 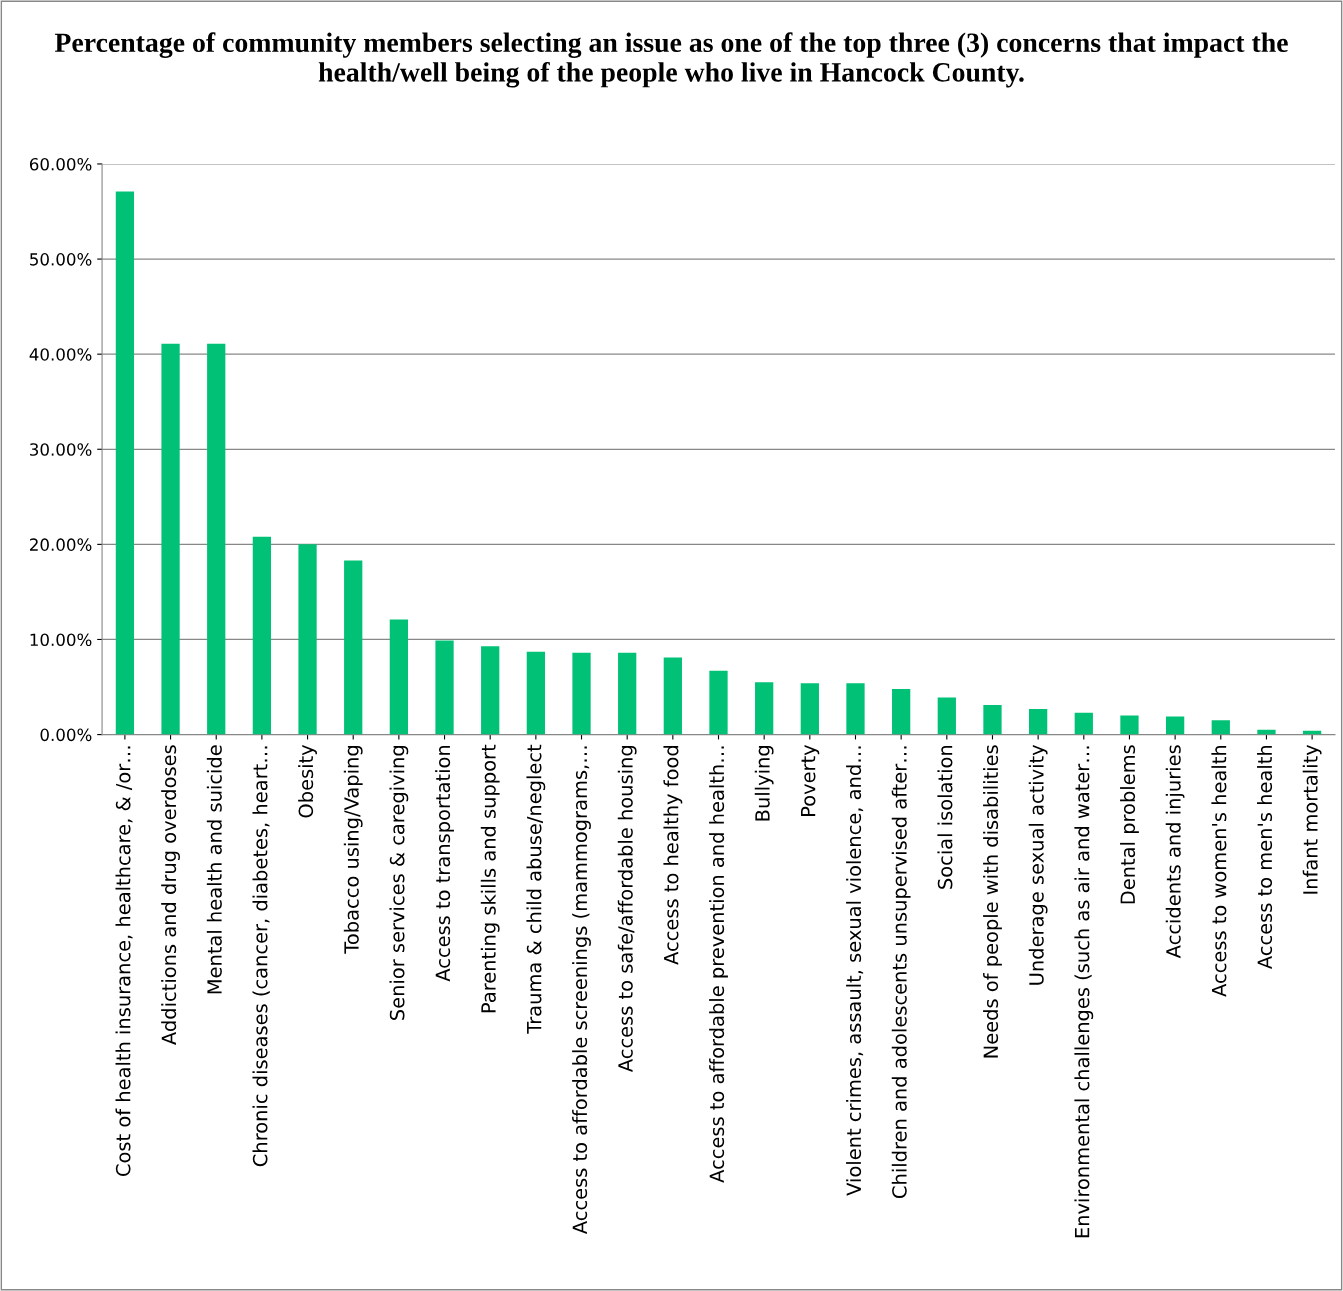 I want to click on y-tick-label: 10.00%, so click(x=61, y=640).